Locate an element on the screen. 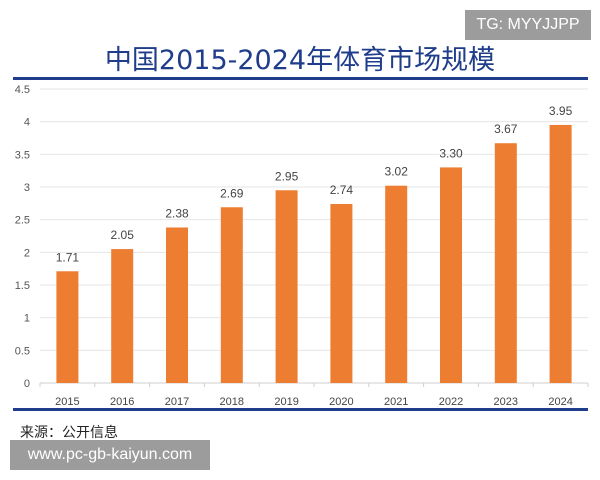 Image resolution: width=600 pixels, height=480 pixels. bar-2015 is located at coordinates (67, 327).